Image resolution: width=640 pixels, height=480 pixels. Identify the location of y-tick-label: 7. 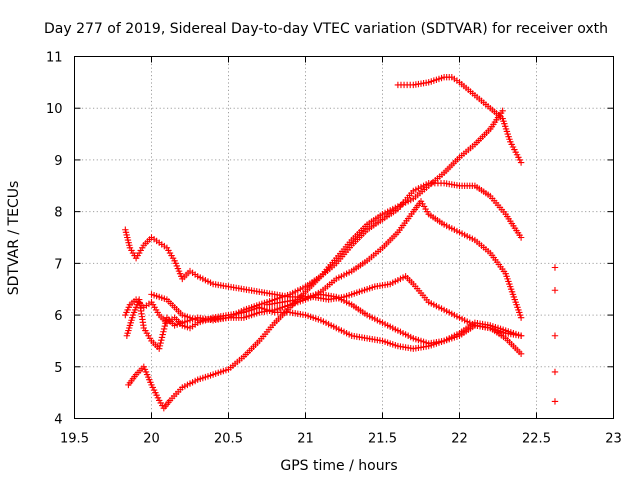
(58, 264).